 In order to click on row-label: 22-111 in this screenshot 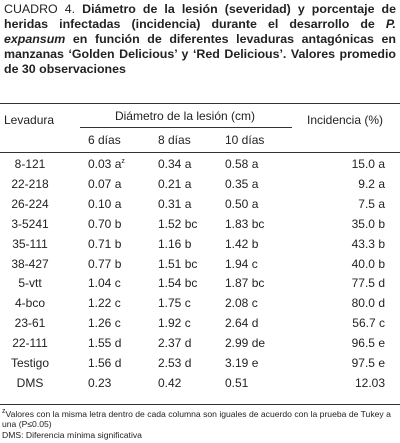, I will do `click(30, 343)`.